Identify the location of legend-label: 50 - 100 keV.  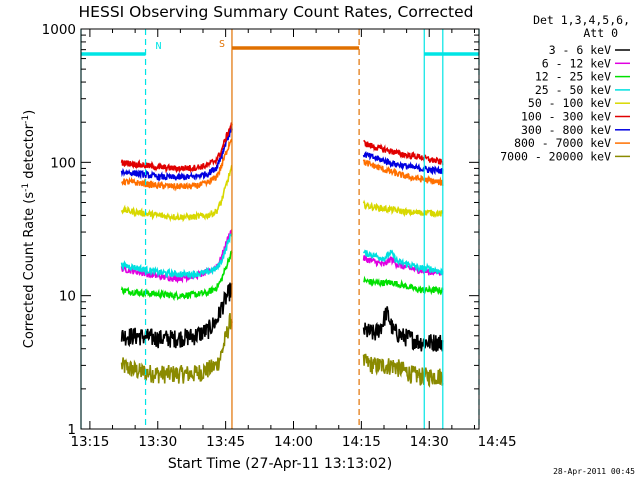
(569, 103).